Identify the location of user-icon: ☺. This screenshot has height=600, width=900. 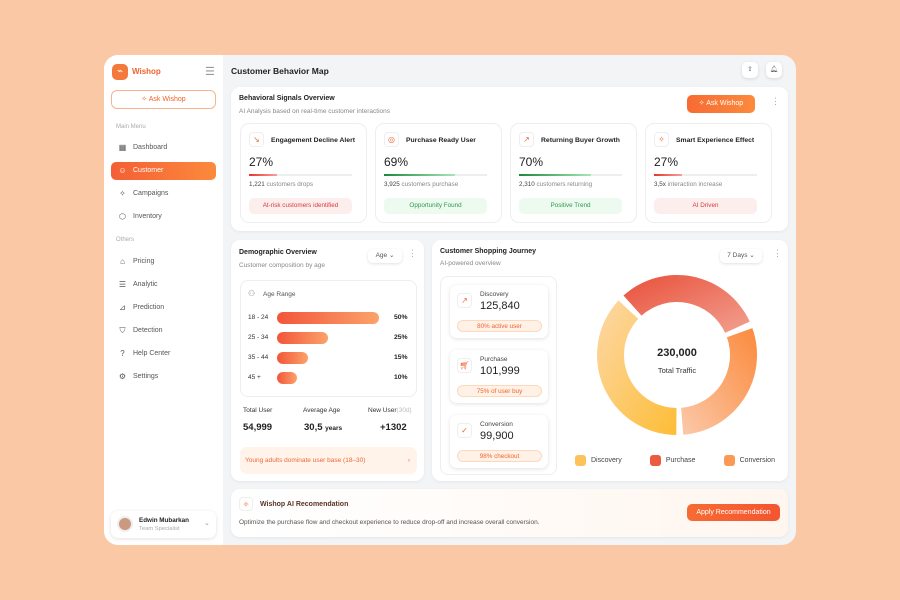
(122, 170).